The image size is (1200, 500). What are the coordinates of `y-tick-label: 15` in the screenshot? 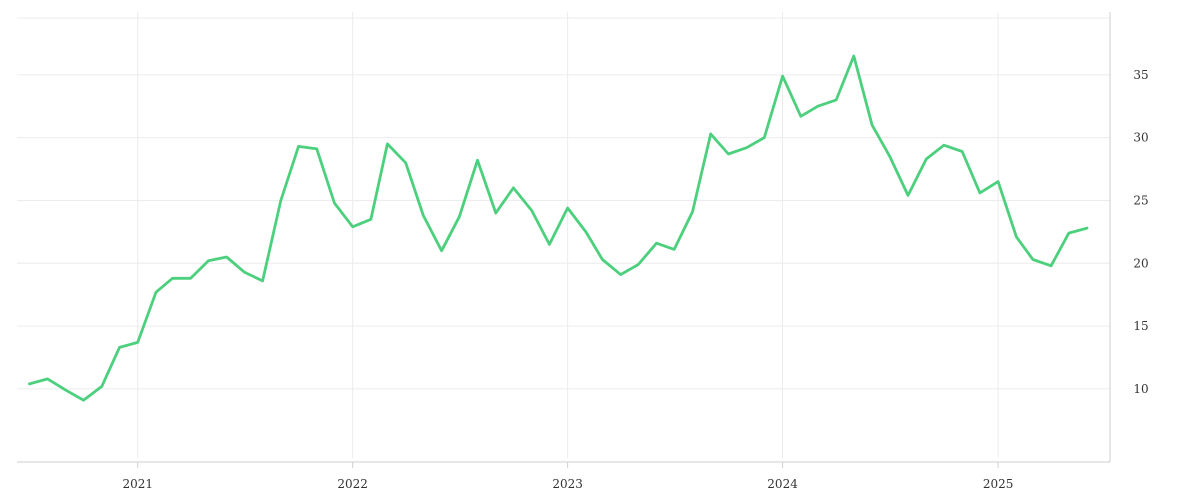 It's located at (1140, 326).